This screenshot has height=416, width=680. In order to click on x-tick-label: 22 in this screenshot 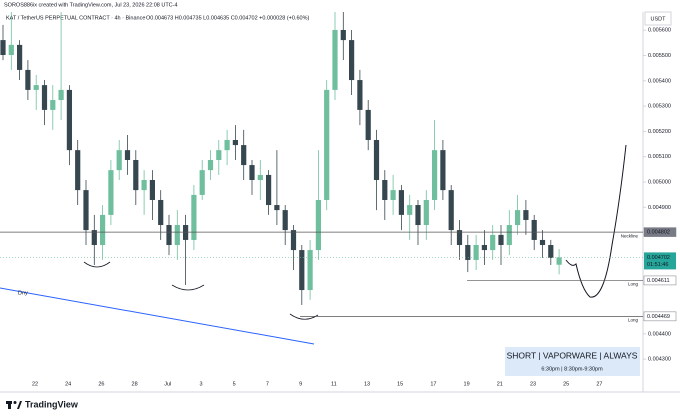, I will do `click(35, 384)`.